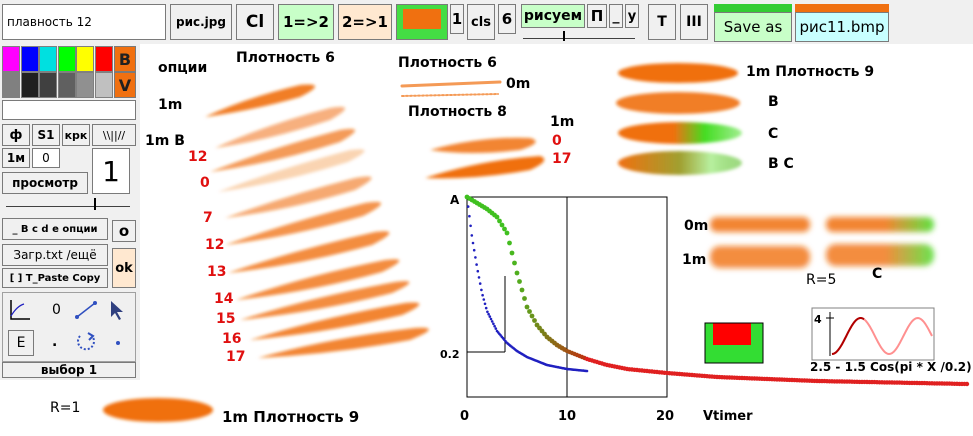  Describe the element at coordinates (285, 58) in the screenshot. I see `density6-label-a: Плотность 6` at that location.